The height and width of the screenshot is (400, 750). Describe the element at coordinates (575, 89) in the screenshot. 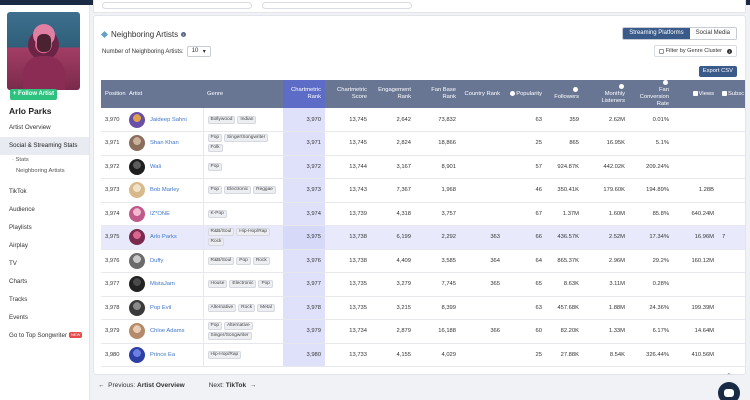

I see `spotify-icon` at that location.